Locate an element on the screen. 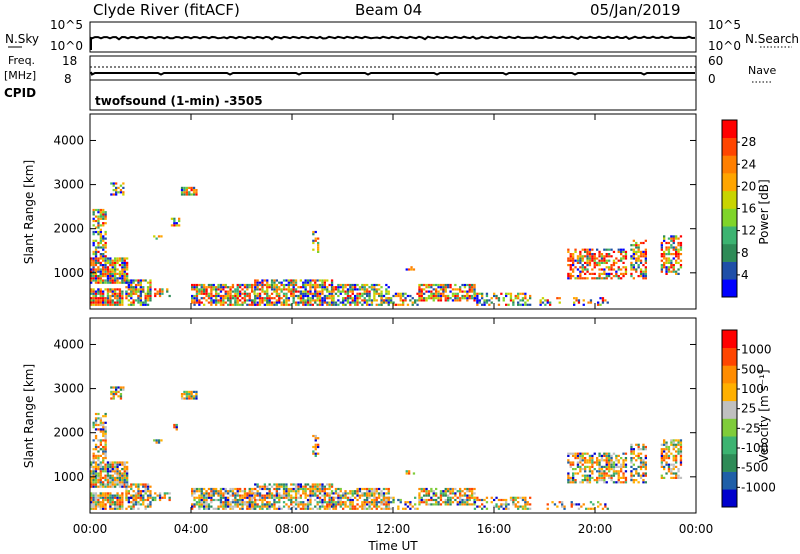 This screenshot has width=800, height=554. freq-line is located at coordinates (392, 73).